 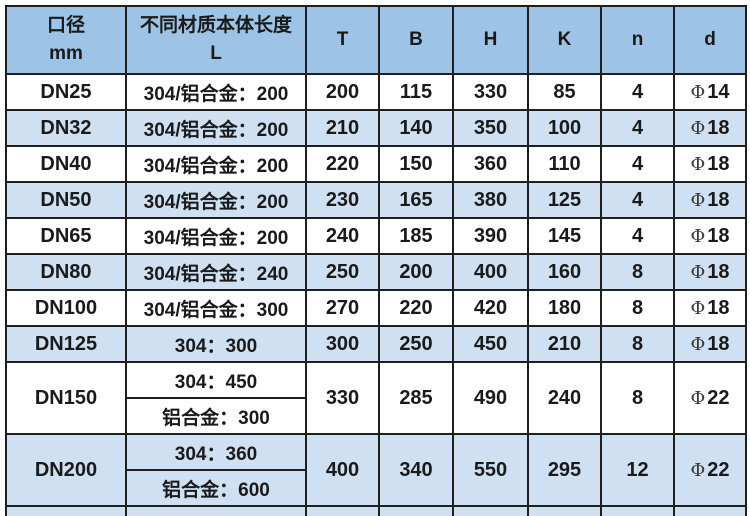 I want to click on table-row: DN50 304/铝合金：200 230 165 380 125 4 Φ 18, so click(x=376, y=200).